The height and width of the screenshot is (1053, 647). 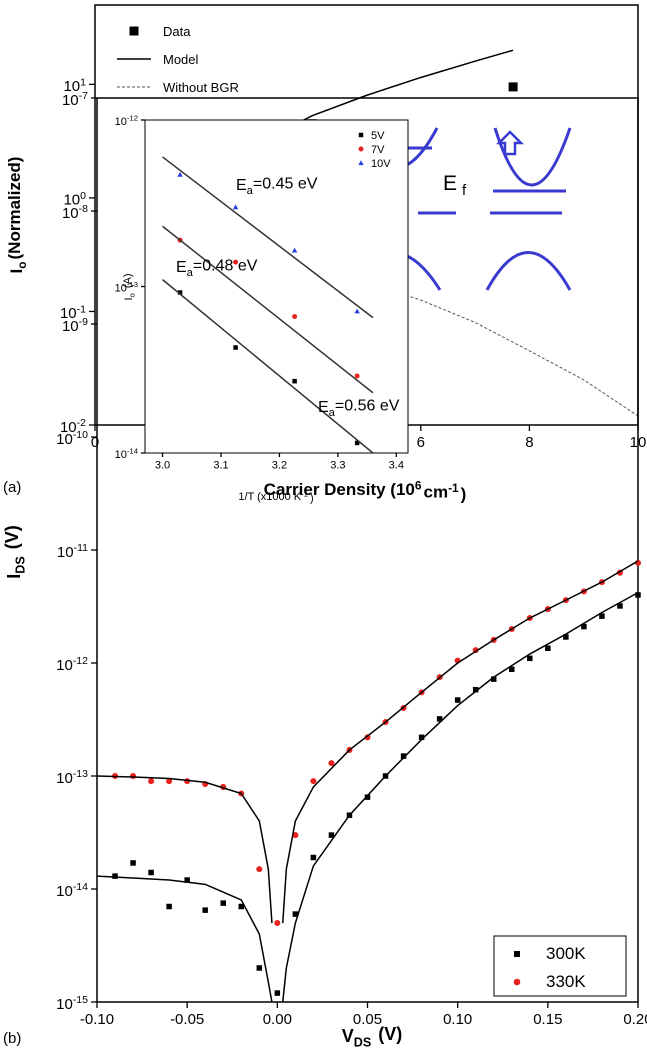 What do you see at coordinates (277, 1019) in the screenshot?
I see `x-tick-label: 0.00` at bounding box center [277, 1019].